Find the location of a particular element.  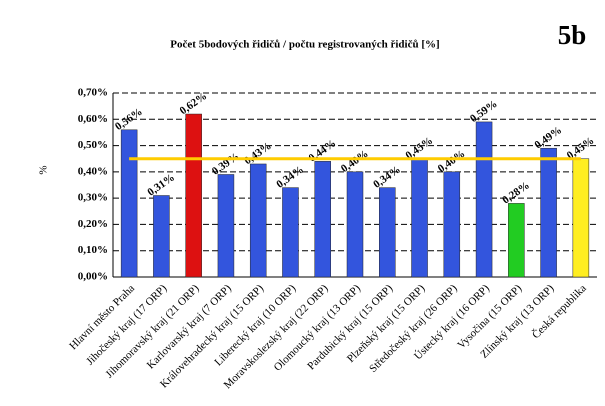

value-label: 0,44% is located at coordinates (323, 150).